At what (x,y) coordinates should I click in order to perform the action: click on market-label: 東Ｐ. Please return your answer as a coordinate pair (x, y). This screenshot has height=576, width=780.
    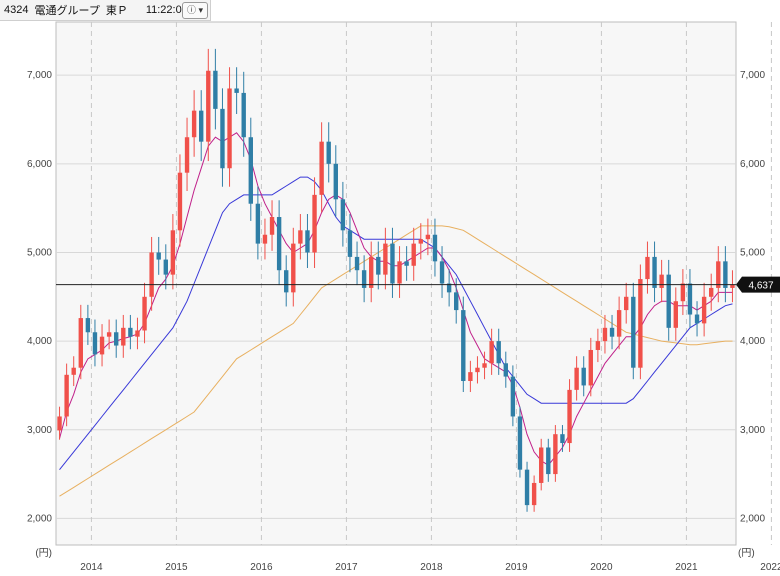
    Looking at the image, I should click on (116, 11).